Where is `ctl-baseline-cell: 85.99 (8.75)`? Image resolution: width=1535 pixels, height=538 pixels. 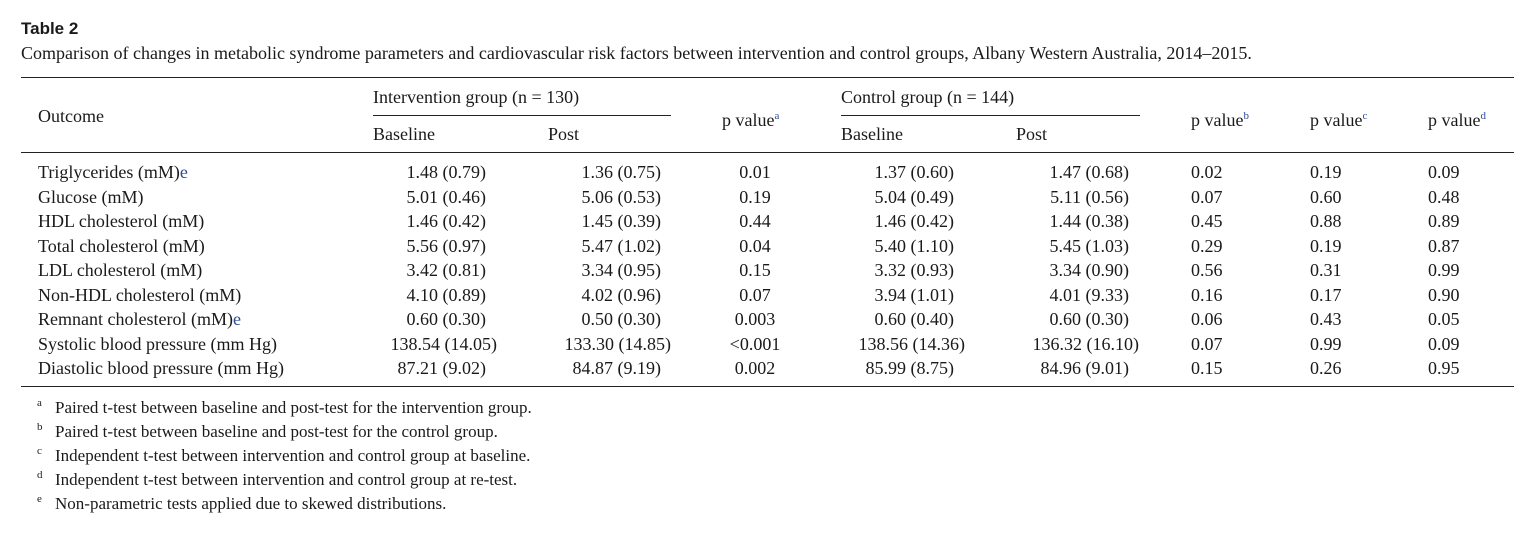 ctl-baseline-cell: 85.99 (8.75) is located at coordinates (910, 368).